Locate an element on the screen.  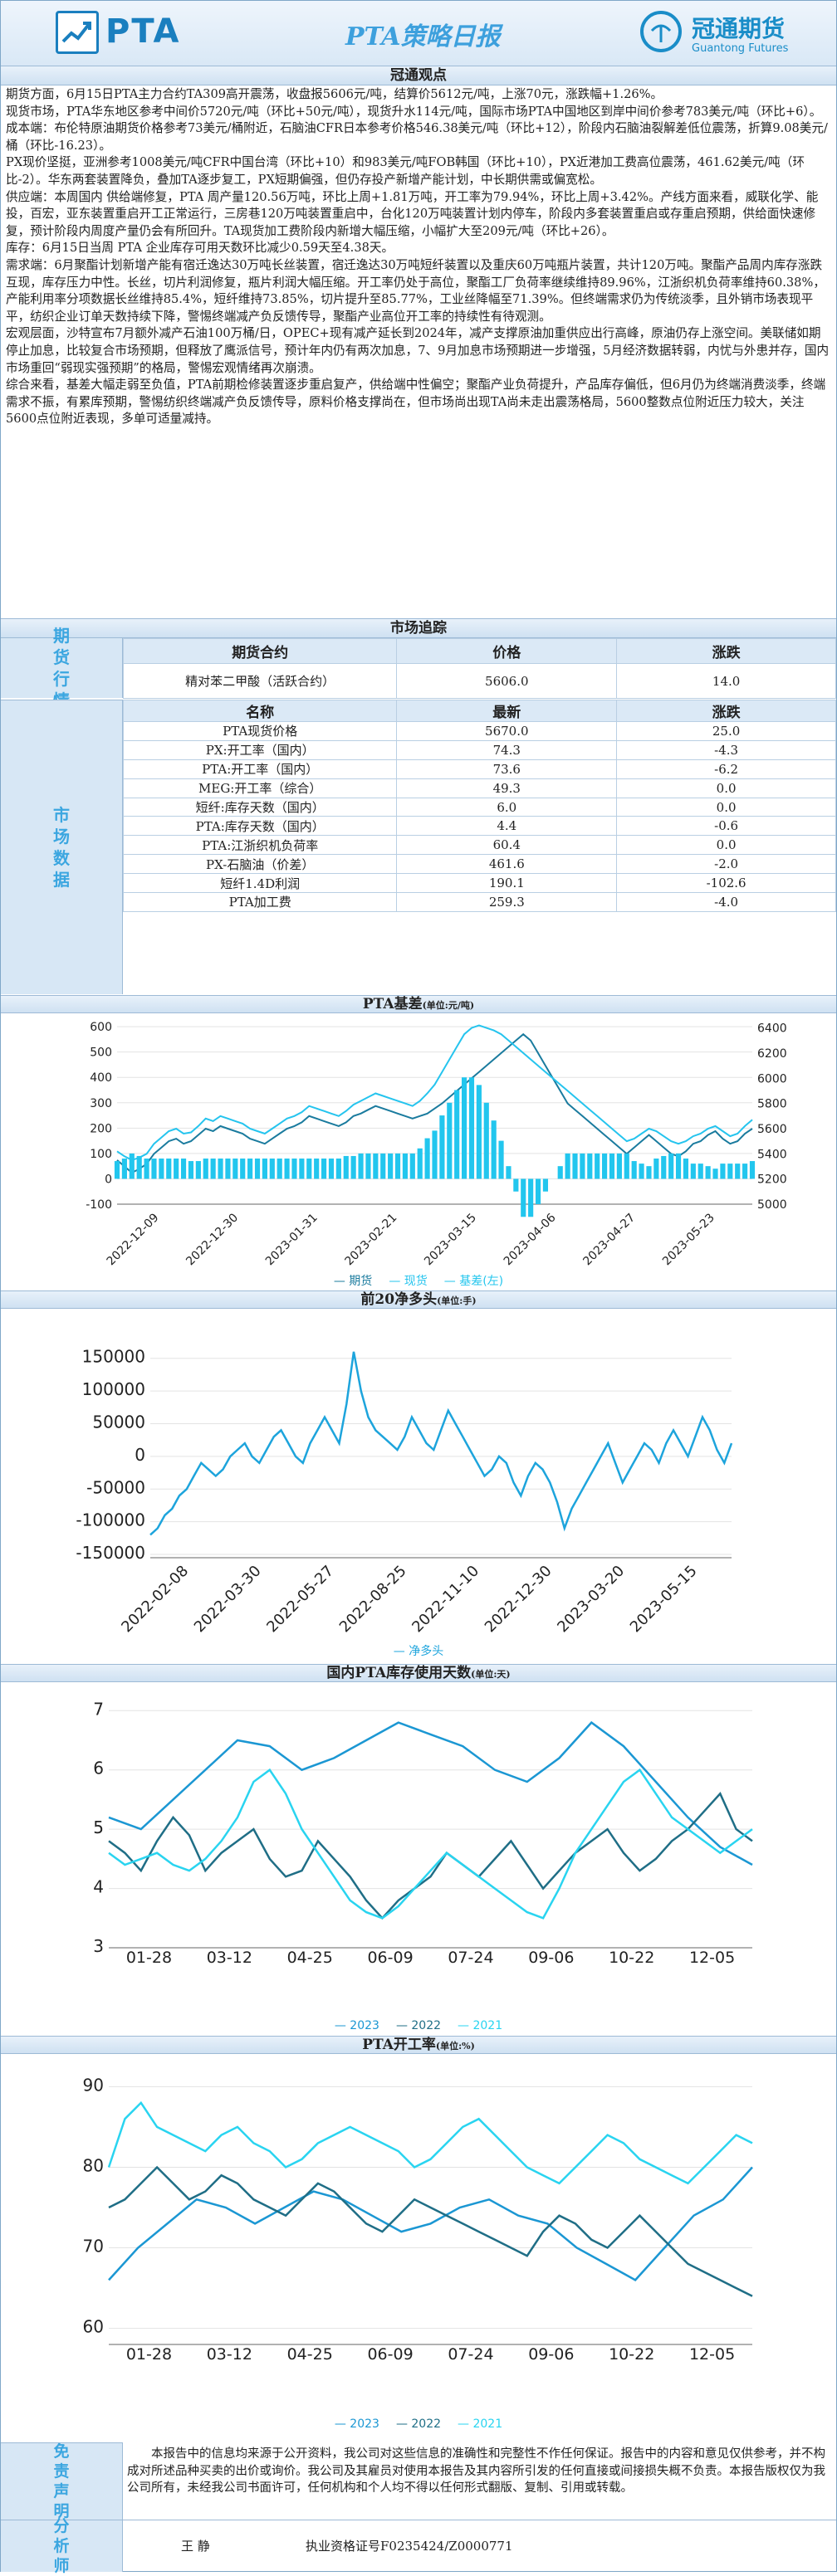
basis-legend: — 期货 — 现货 — 基差(左) is located at coordinates (418, 1280).